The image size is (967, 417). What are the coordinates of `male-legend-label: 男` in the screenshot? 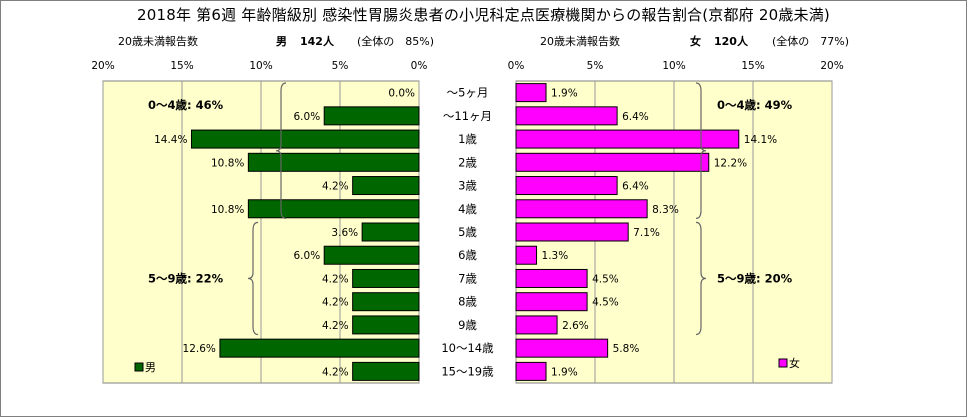 It's located at (150, 367).